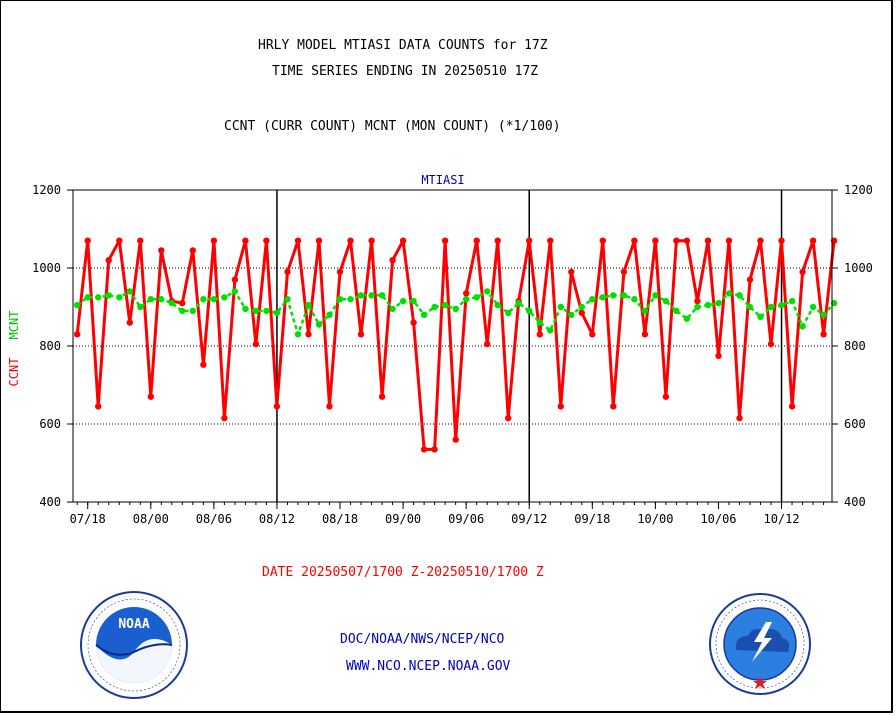 This screenshot has height=716, width=896. What do you see at coordinates (403, 45) in the screenshot?
I see `chart-title-line1: HRLY MODEL MTIASI DATA COUNTS for 17Z` at bounding box center [403, 45].